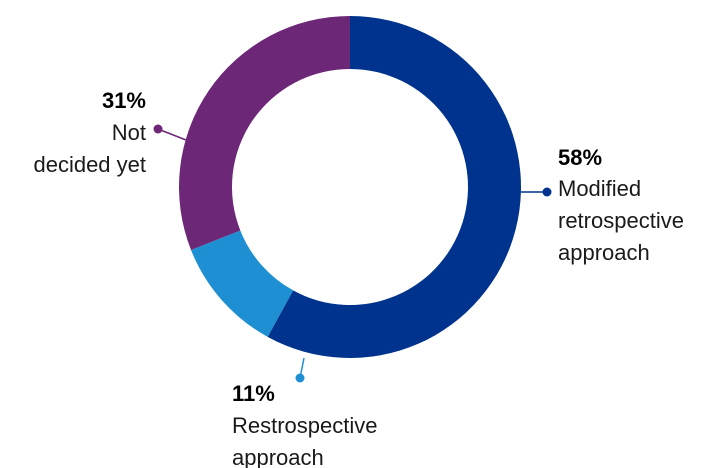 The width and height of the screenshot is (716, 468). Describe the element at coordinates (278, 456) in the screenshot. I see `slice-label-2-line-2: approach` at that location.